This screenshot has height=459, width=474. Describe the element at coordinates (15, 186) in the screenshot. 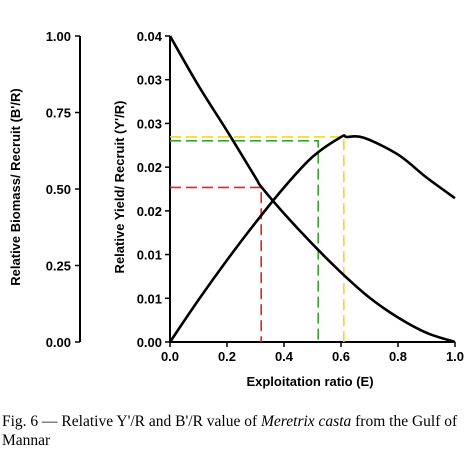

I see `y1-axis-label: Relative Biomass/ Recruit (B'/R)` at that location.